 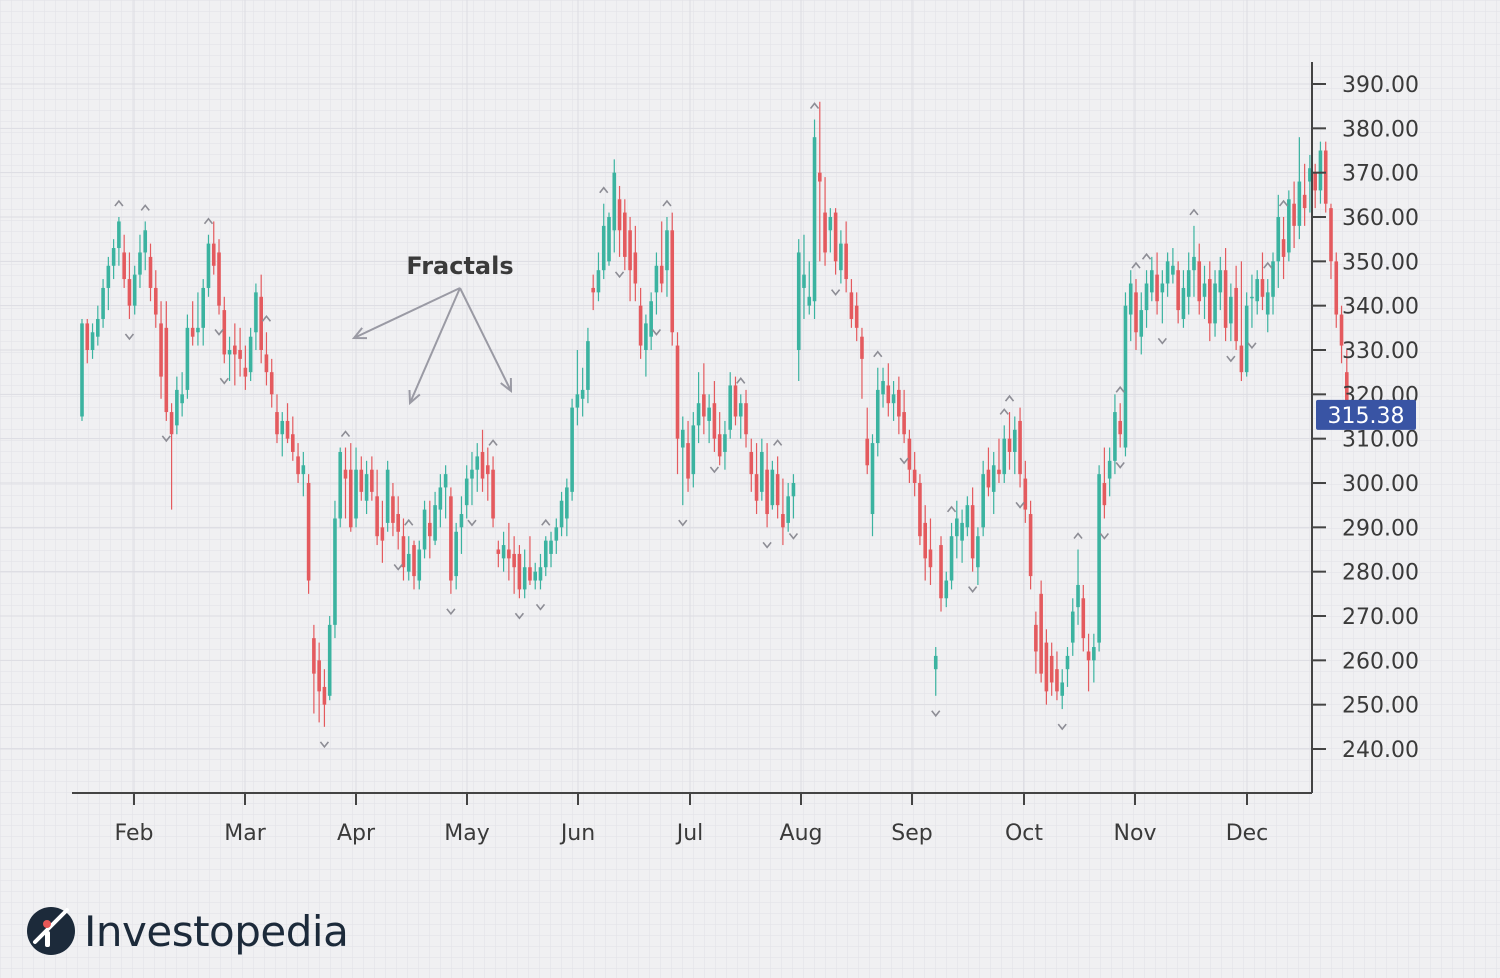 What do you see at coordinates (1380, 129) in the screenshot?
I see `y-tick-label: 380.00` at bounding box center [1380, 129].